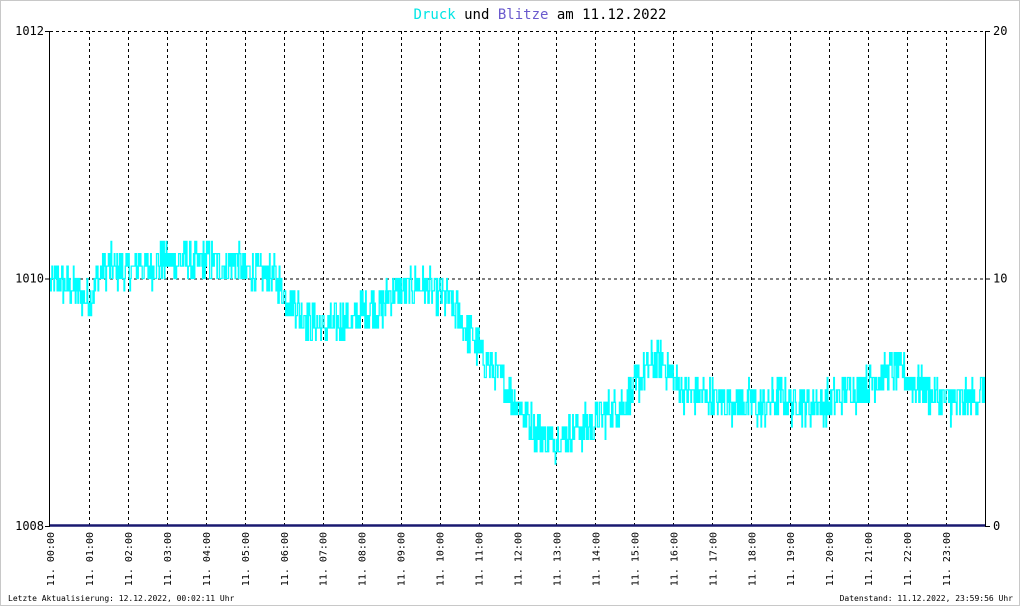 The height and width of the screenshot is (606, 1020). What do you see at coordinates (791, 559) in the screenshot?
I see `x-tick-label-19: 11. 19:00` at bounding box center [791, 559].